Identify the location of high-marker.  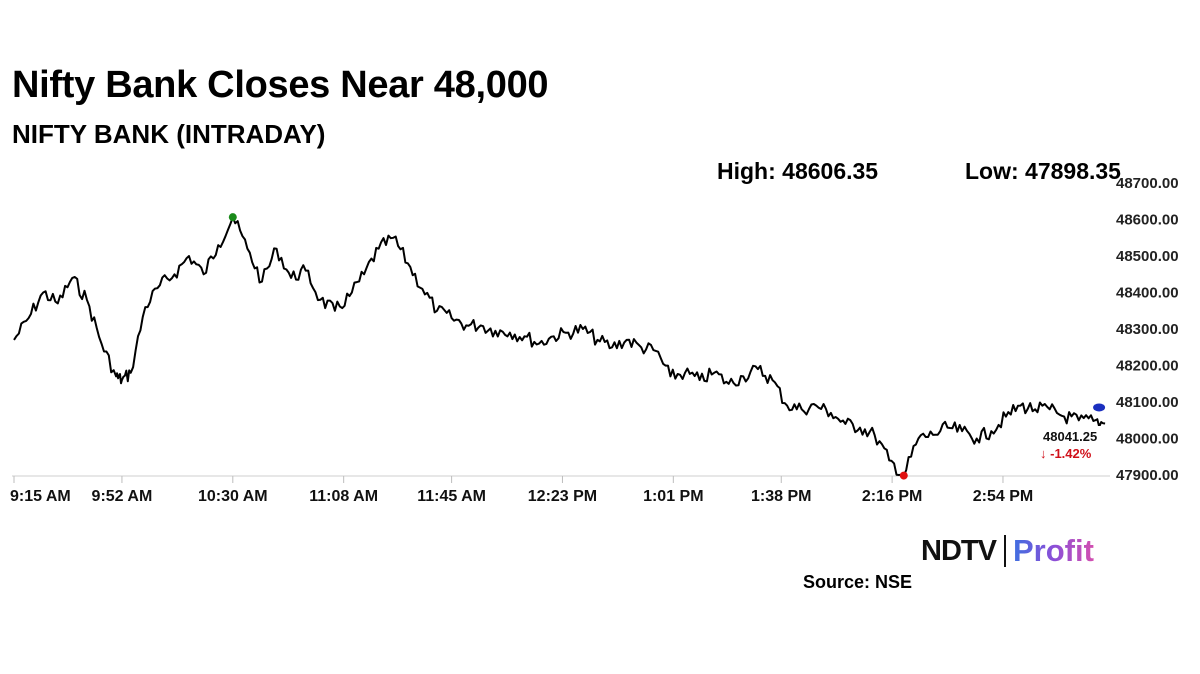
(232, 217).